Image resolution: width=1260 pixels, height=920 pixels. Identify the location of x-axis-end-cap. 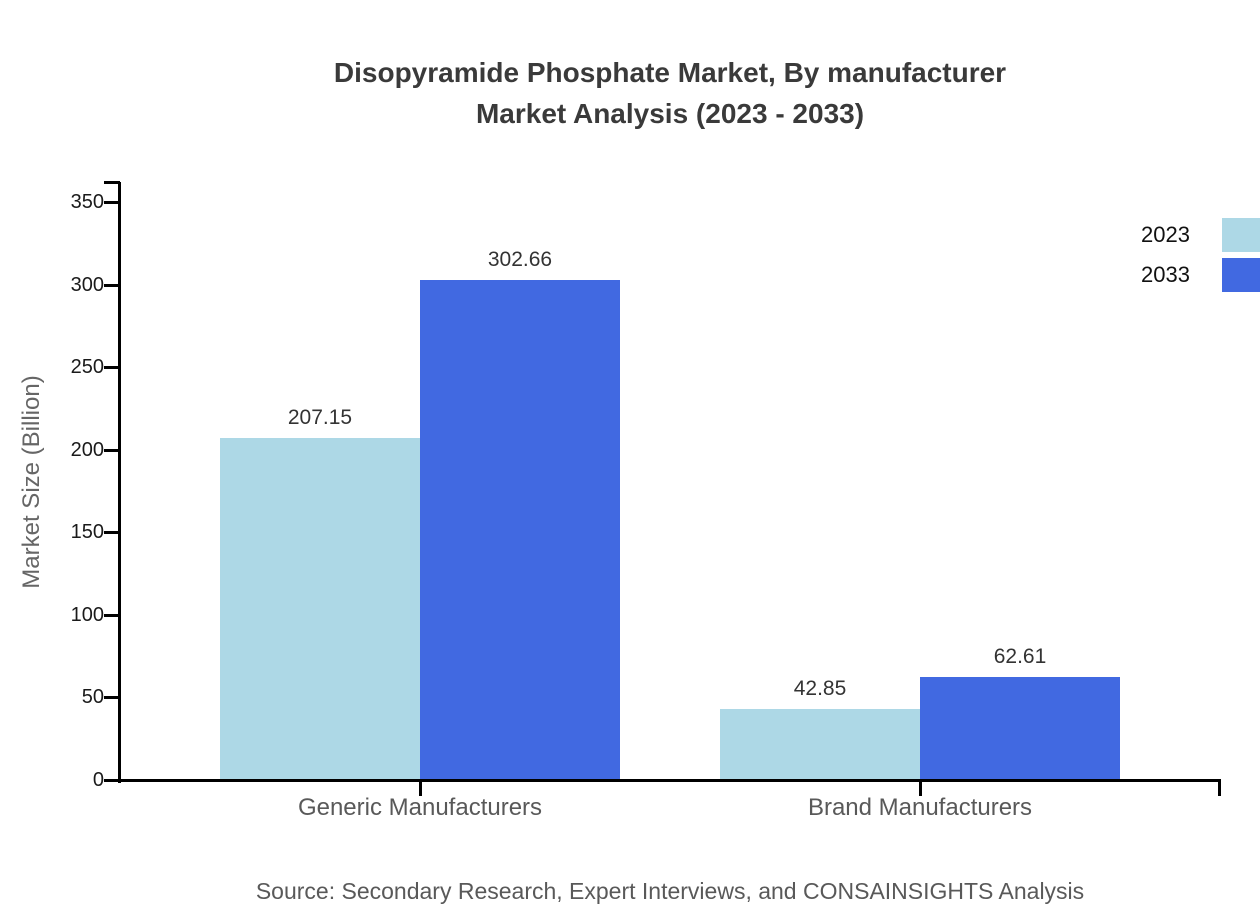
(1219, 788).